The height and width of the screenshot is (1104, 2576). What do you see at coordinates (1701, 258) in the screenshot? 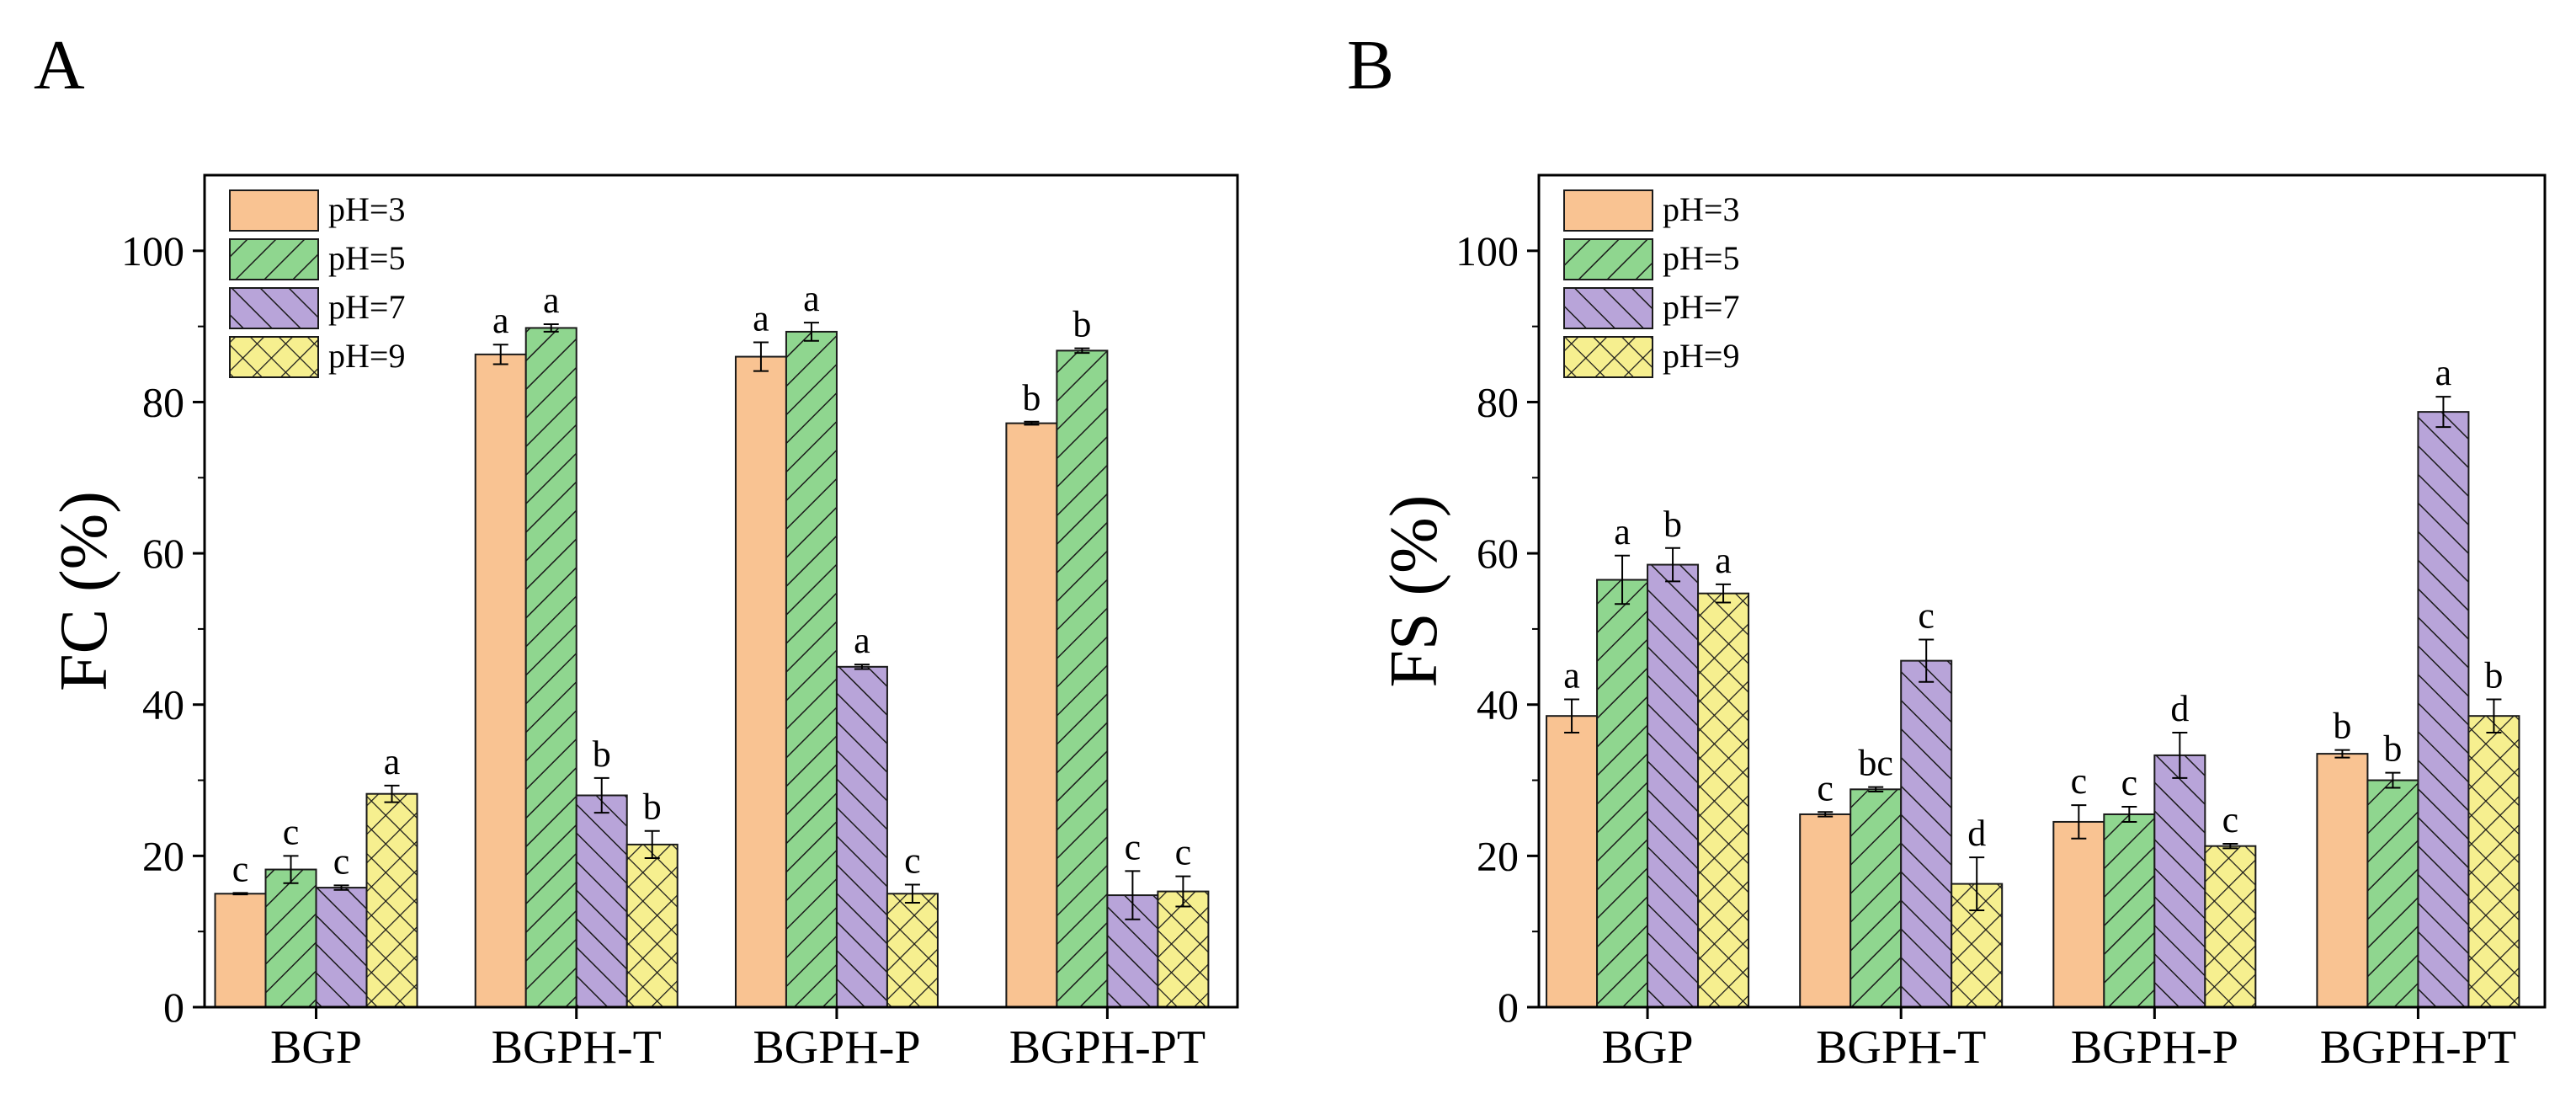
I see `legend-label: pH=5` at bounding box center [1701, 258].